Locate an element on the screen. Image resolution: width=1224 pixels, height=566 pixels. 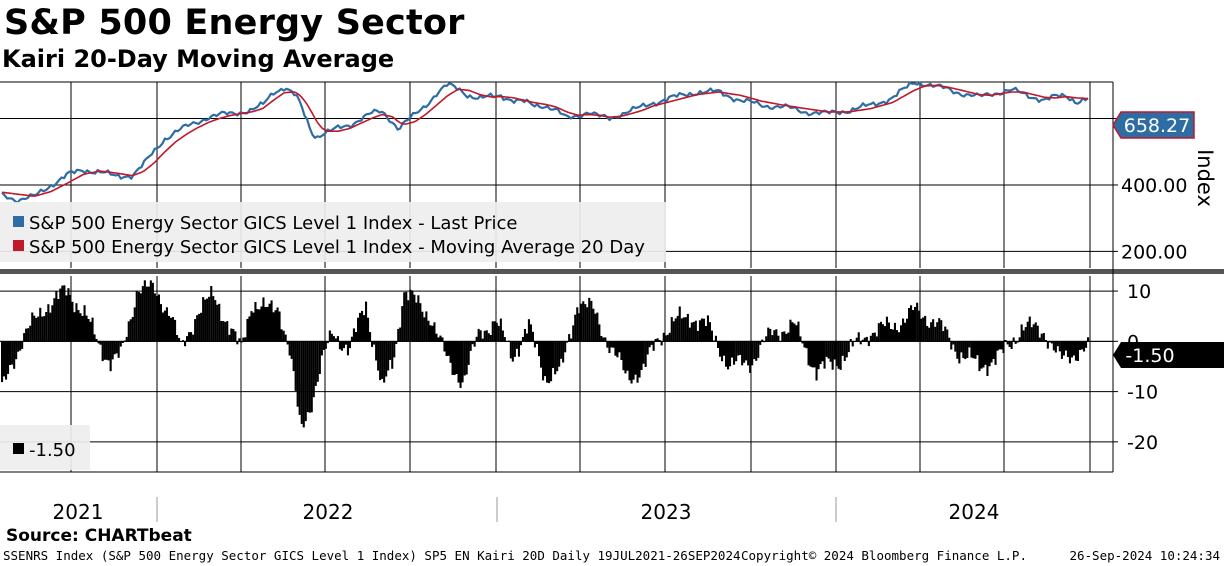
kairi-legend: -1.50 is located at coordinates (45, 447).